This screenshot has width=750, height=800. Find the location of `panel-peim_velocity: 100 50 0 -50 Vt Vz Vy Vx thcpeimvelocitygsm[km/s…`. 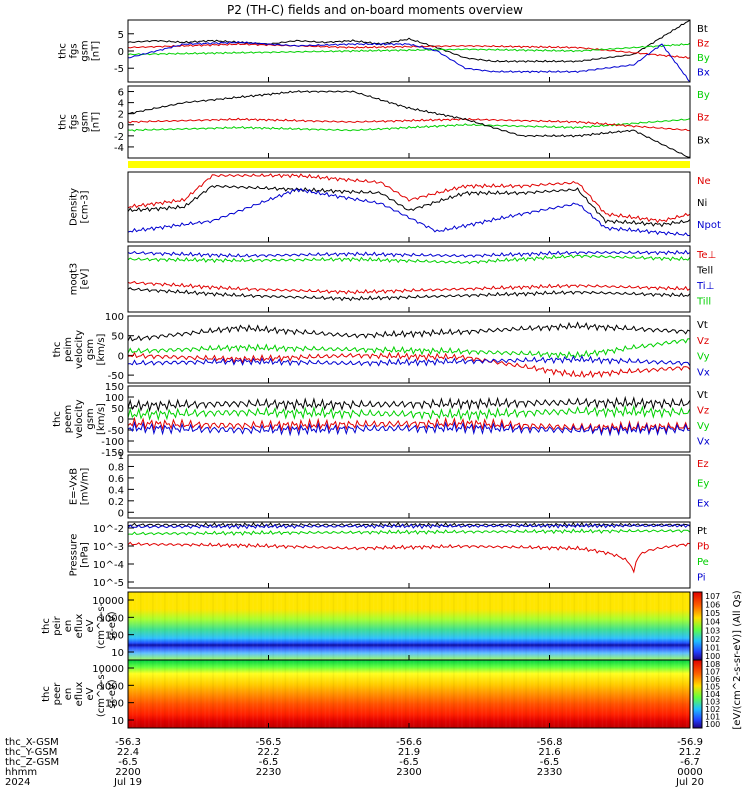

panel-peim_velocity: 100 50 0 -50 Vt Vz Vy Vx thcpeimvelocitygsm[km/s… is located at coordinates (381, 348).